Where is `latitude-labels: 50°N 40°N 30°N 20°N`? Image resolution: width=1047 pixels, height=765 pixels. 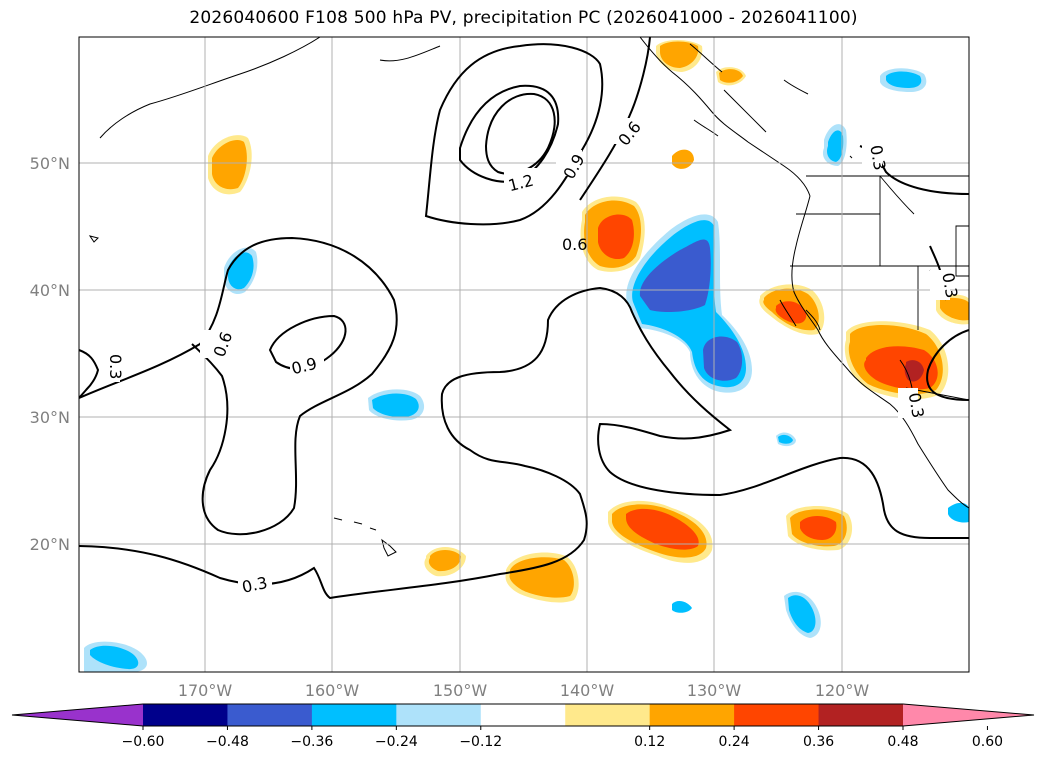 latitude-labels: 50°N 40°N 30°N 20°N is located at coordinates (50, 354).